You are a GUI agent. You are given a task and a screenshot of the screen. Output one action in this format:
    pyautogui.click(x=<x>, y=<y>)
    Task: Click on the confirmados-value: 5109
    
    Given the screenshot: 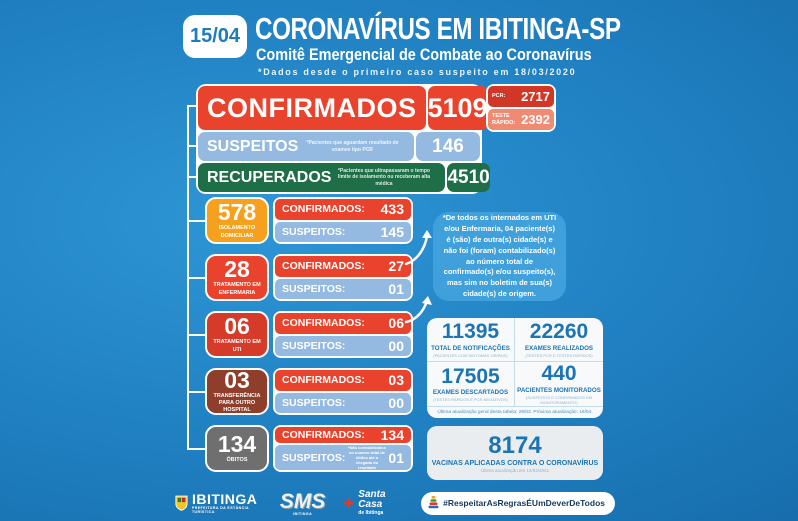 What is the action you would take?
    pyautogui.click(x=457, y=108)
    